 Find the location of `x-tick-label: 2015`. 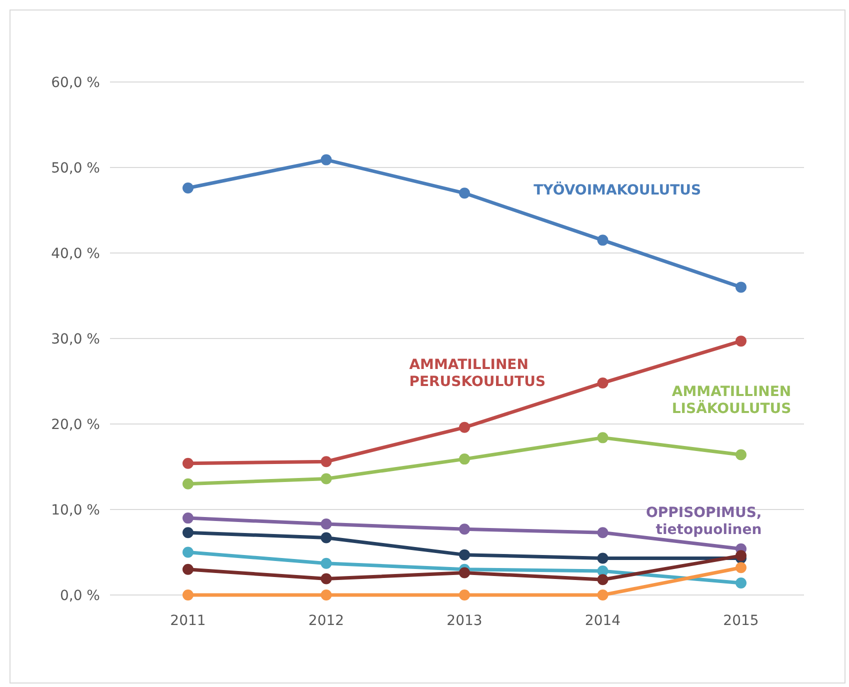

x-tick-label: 2015 is located at coordinates (741, 621).